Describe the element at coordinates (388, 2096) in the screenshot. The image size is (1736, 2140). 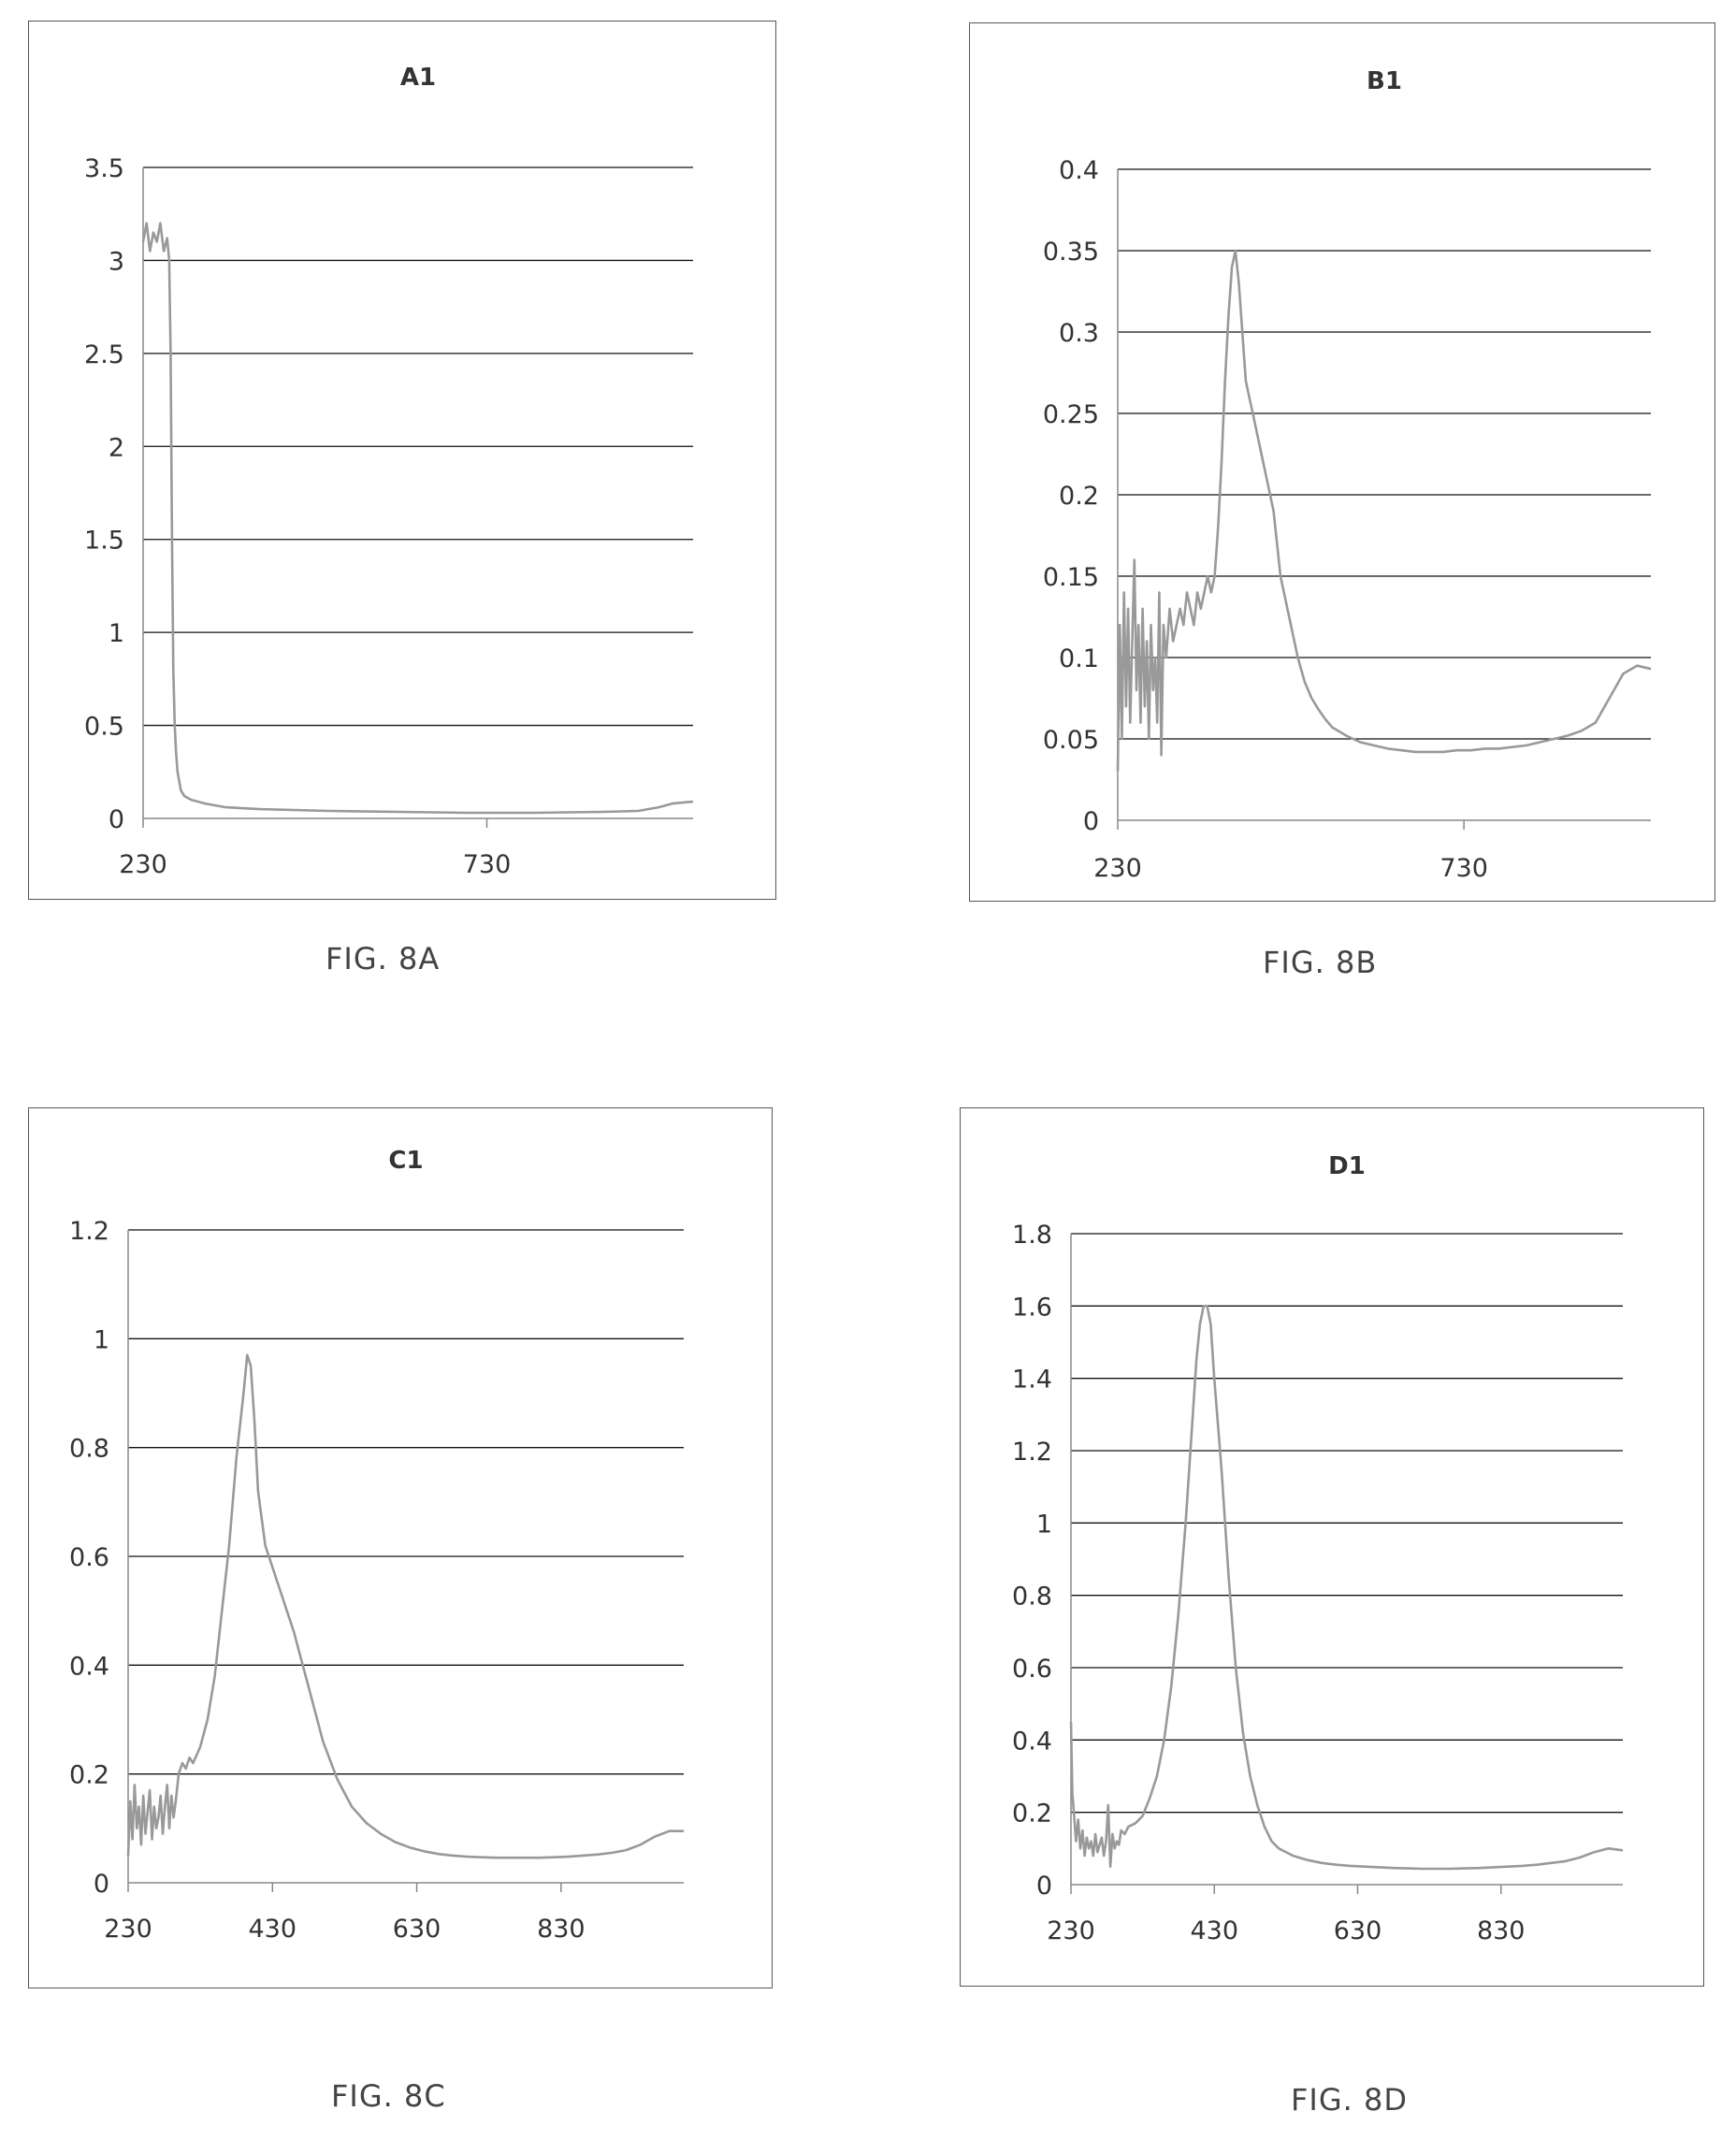
I see `caption-fig-8c: FIG. 8C` at that location.